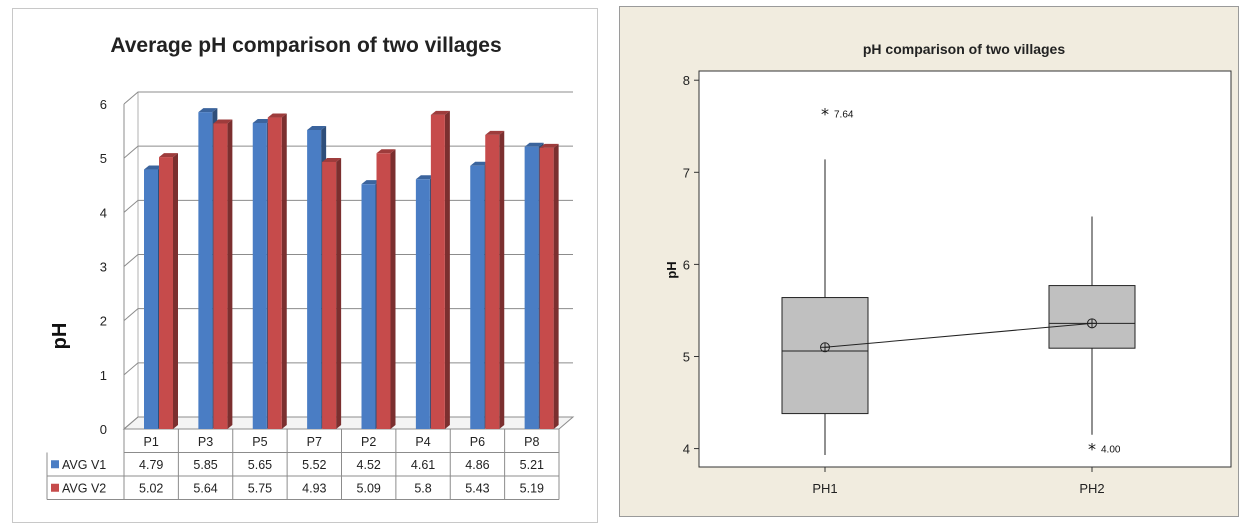 The image size is (1239, 524). Describe the element at coordinates (686, 172) in the screenshot. I see `y-tick-label: 7` at that location.